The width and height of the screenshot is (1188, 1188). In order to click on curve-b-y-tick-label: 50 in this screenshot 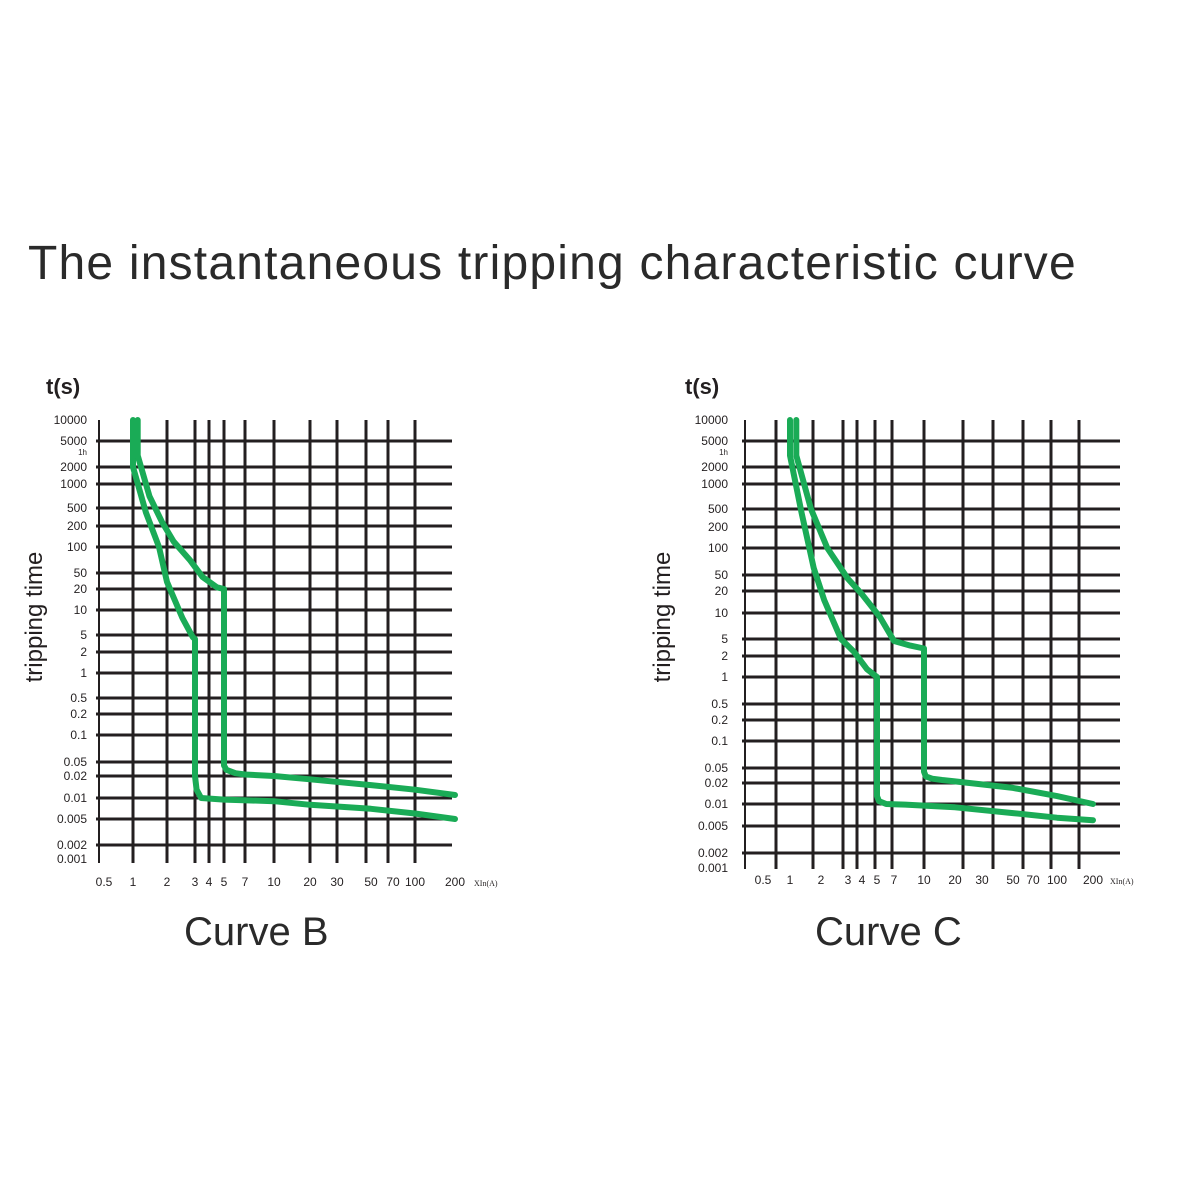, I will do `click(81, 573)`.